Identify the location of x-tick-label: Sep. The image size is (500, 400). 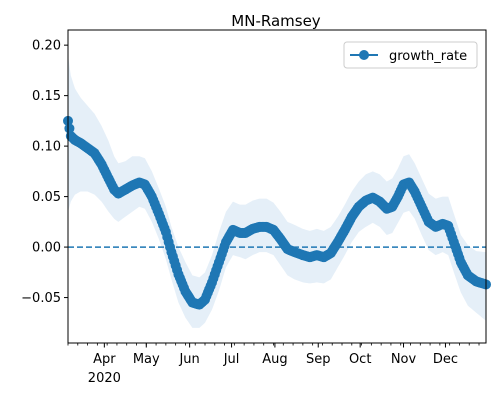
(318, 359).